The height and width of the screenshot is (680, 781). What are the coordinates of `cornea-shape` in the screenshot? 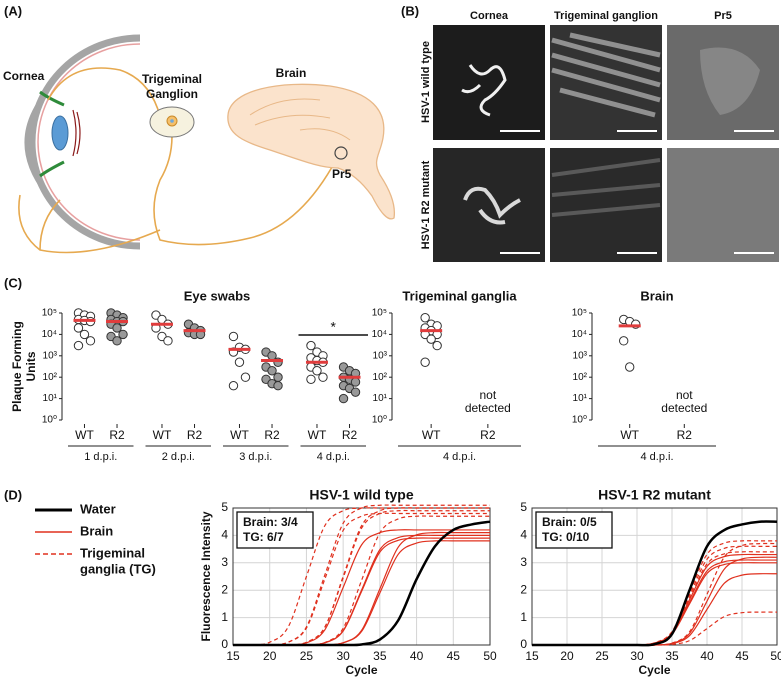 It's located at (36, 143).